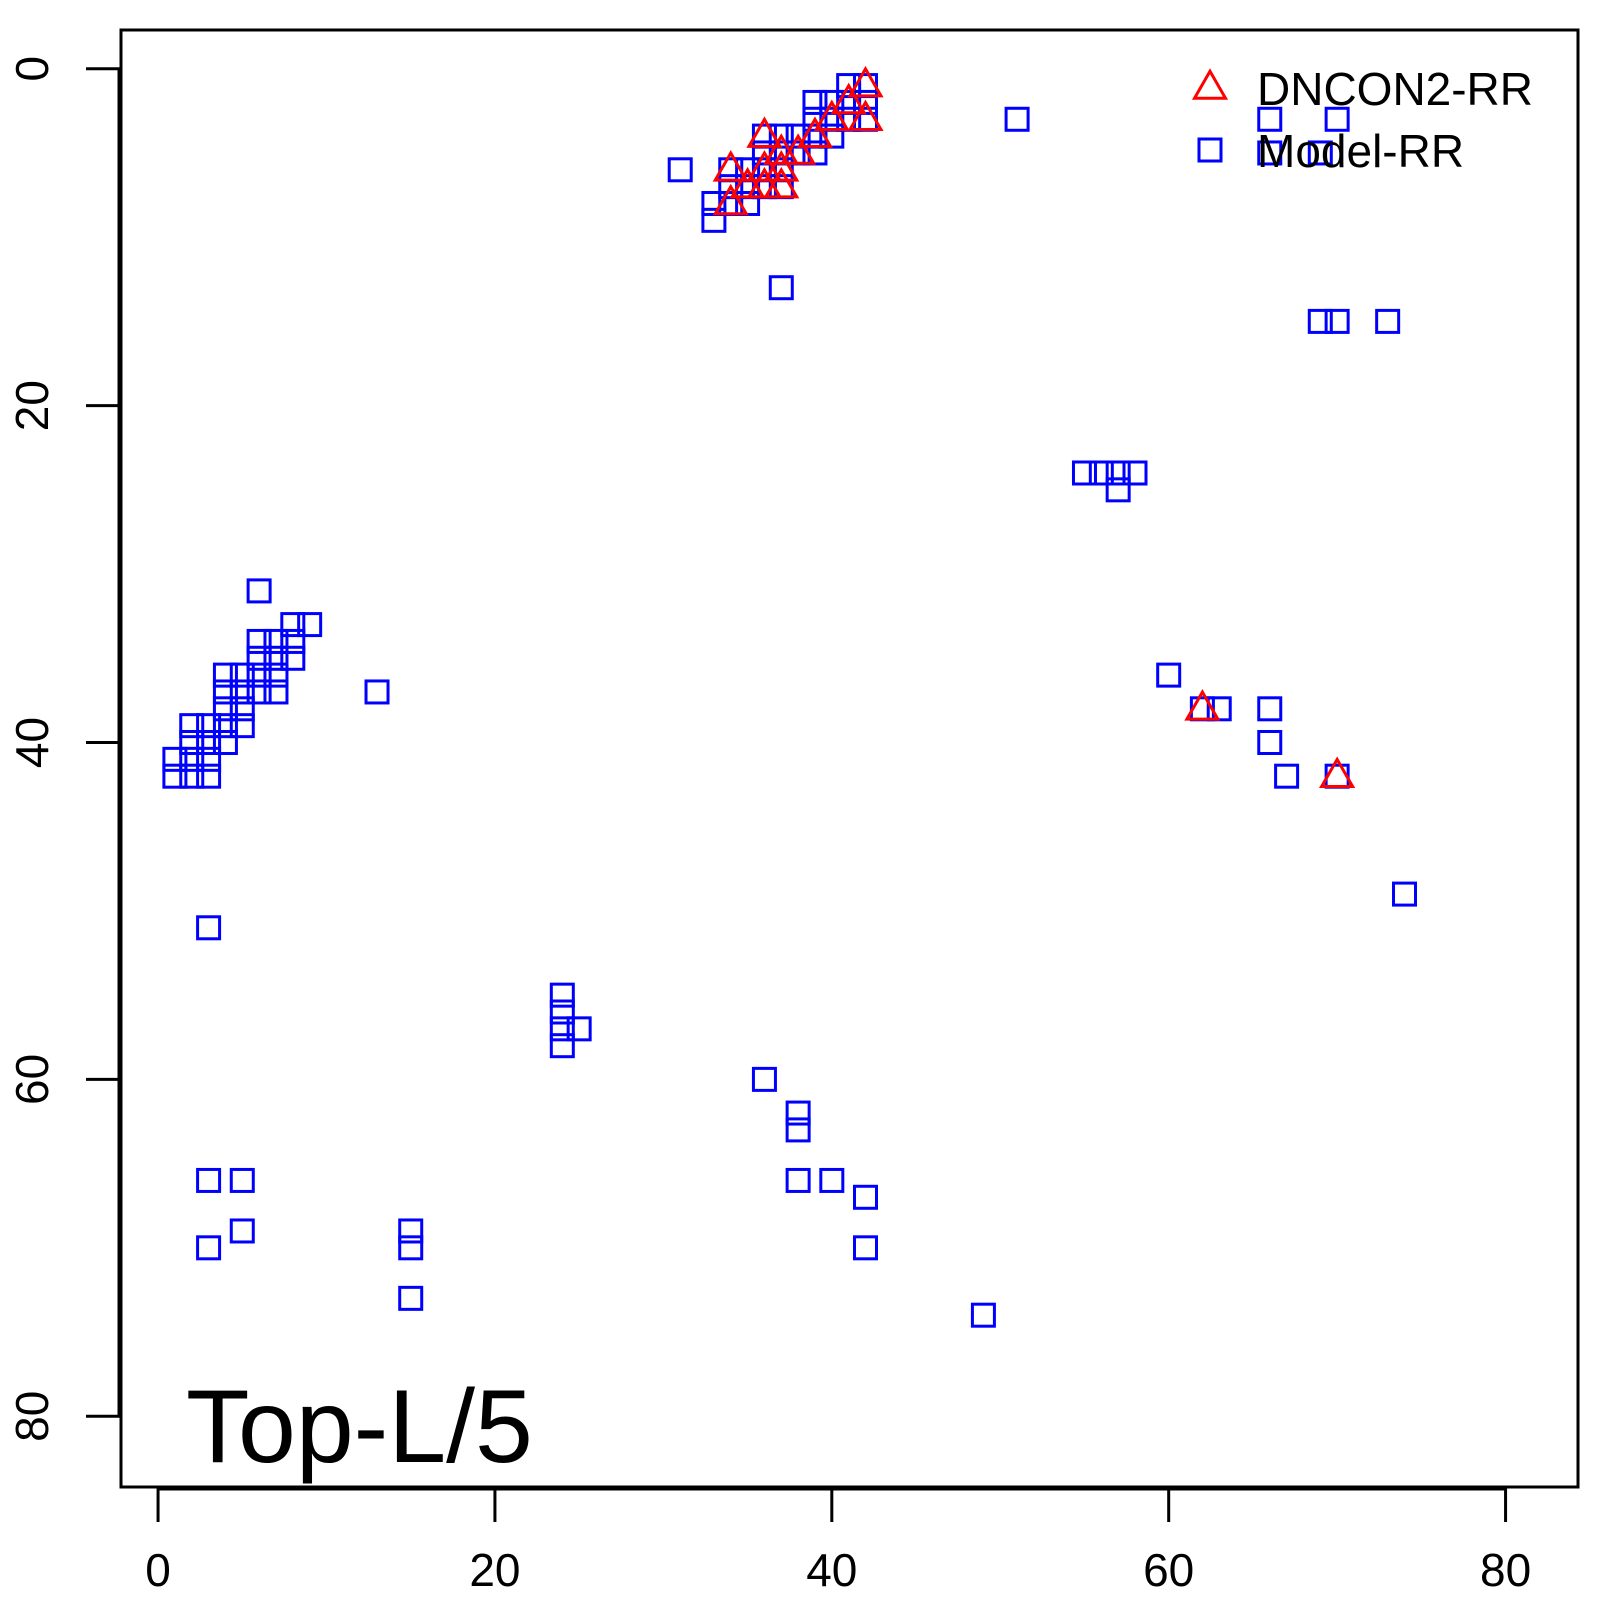  I want to click on y-tick-label: 0, so click(32, 69).